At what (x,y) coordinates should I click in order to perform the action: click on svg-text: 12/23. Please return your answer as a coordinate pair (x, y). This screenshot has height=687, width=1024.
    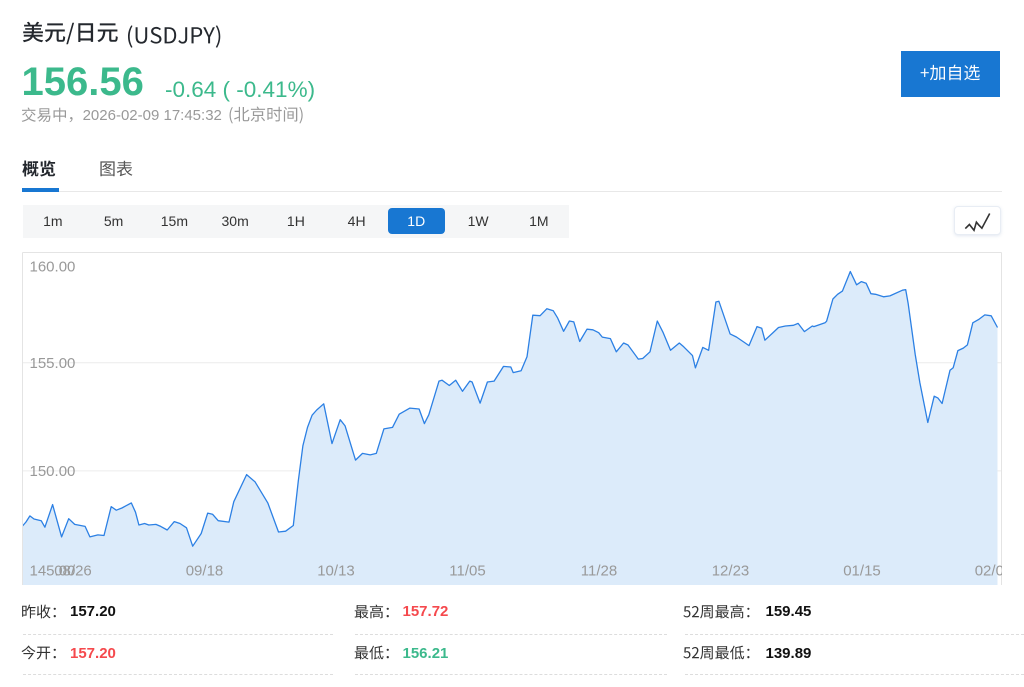
    Looking at the image, I should click on (731, 571).